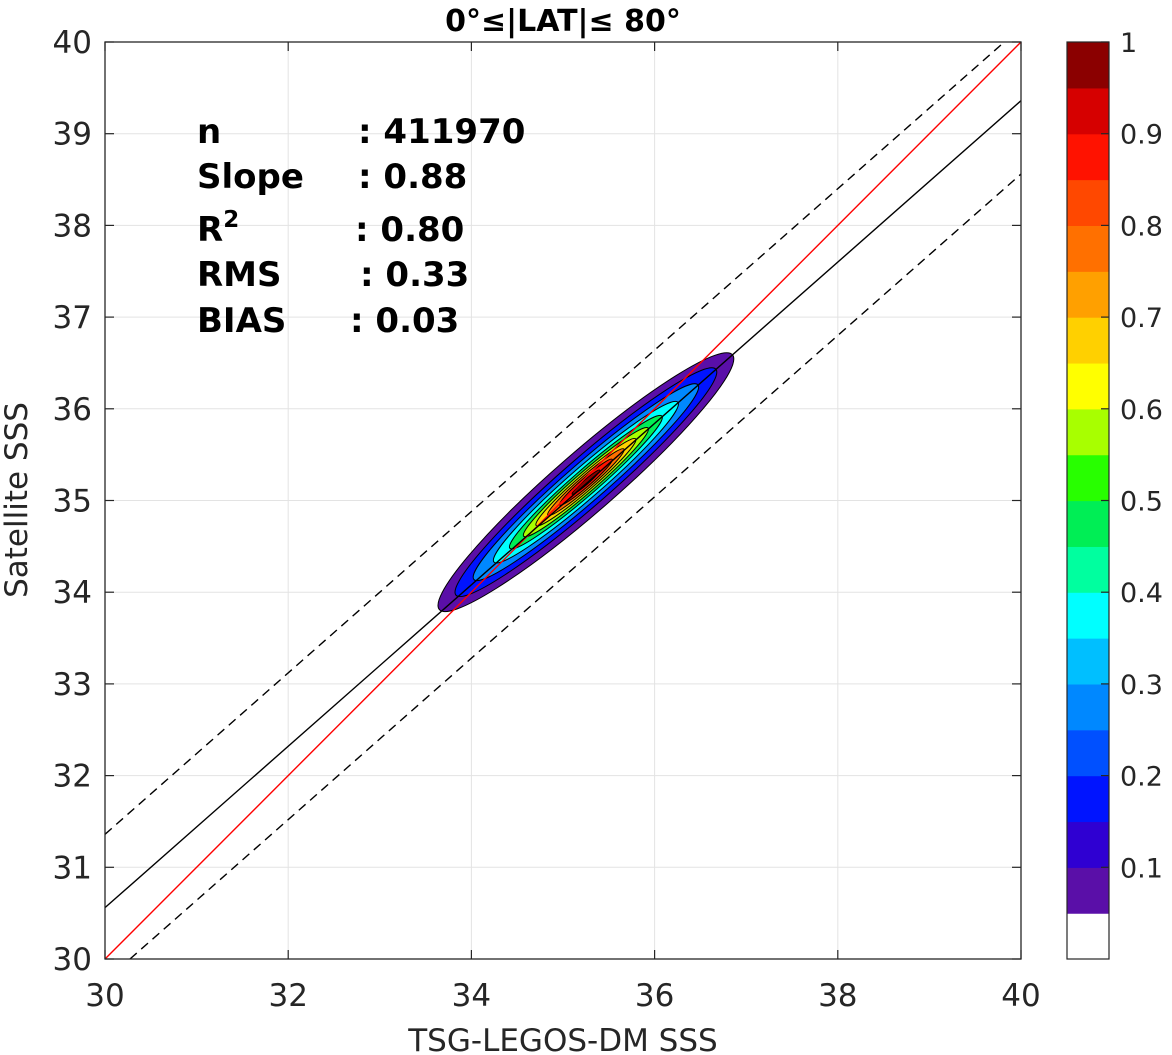 The image size is (1172, 1055). Describe the element at coordinates (1141, 226) in the screenshot. I see `colorbar-tick-label: 0.8` at that location.